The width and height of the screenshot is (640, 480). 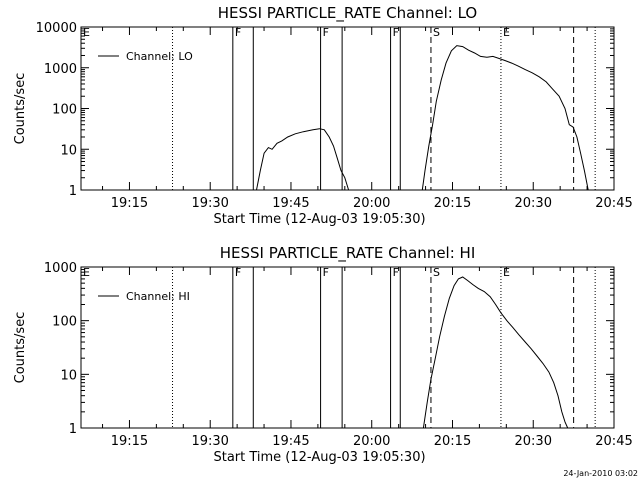 What do you see at coordinates (56, 28) in the screenshot?
I see `y-tick-label: 10000` at bounding box center [56, 28].